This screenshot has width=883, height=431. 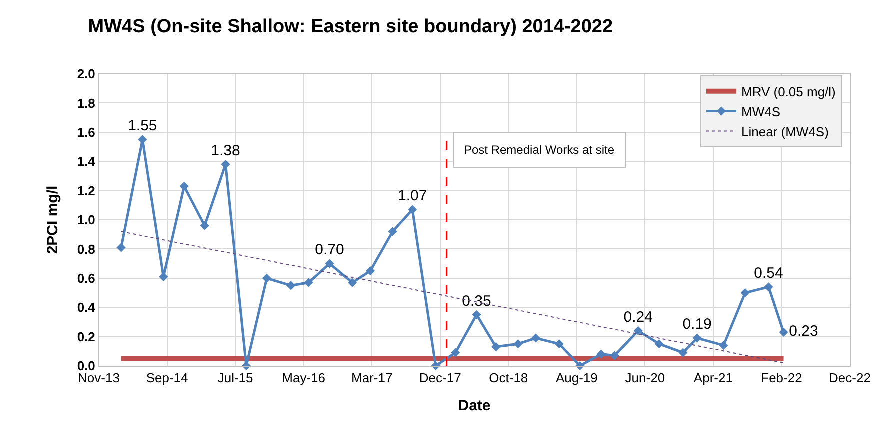 What do you see at coordinates (539, 150) in the screenshot?
I see `ref-line-label: Post Remedial Works at site` at bounding box center [539, 150].